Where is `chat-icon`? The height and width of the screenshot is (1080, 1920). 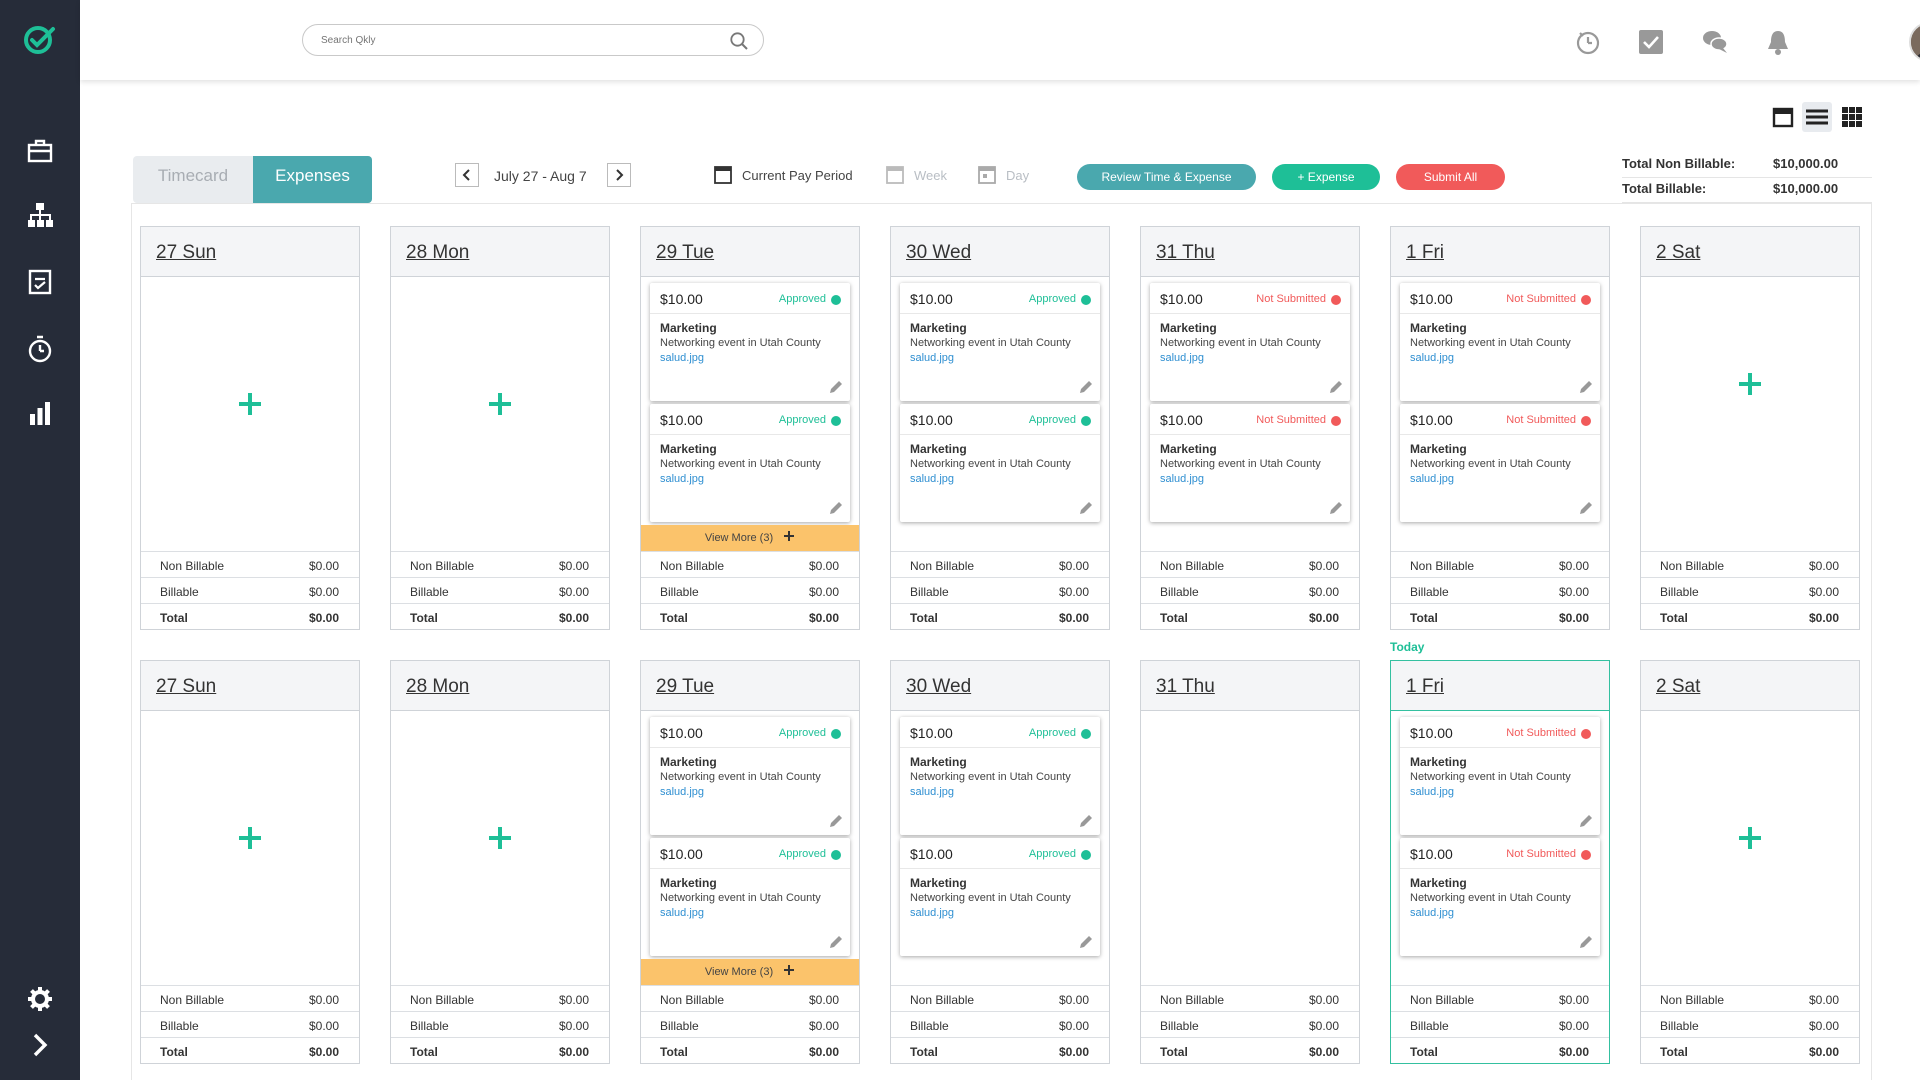 chat-icon is located at coordinates (1715, 42).